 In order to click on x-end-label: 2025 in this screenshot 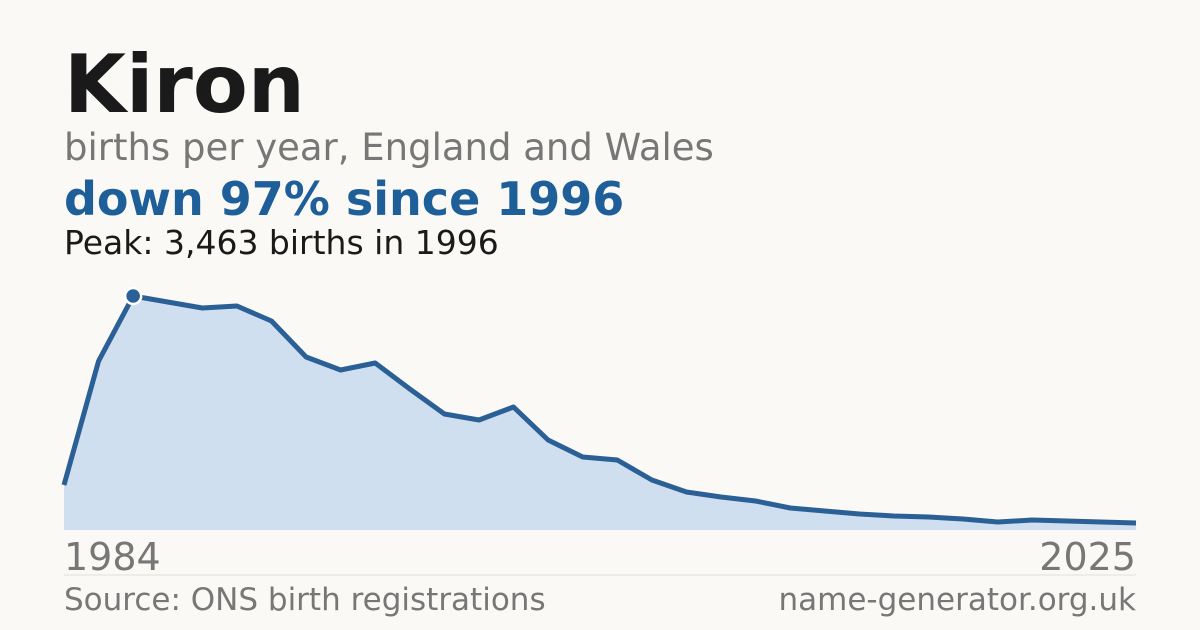, I will do `click(1087, 557)`.